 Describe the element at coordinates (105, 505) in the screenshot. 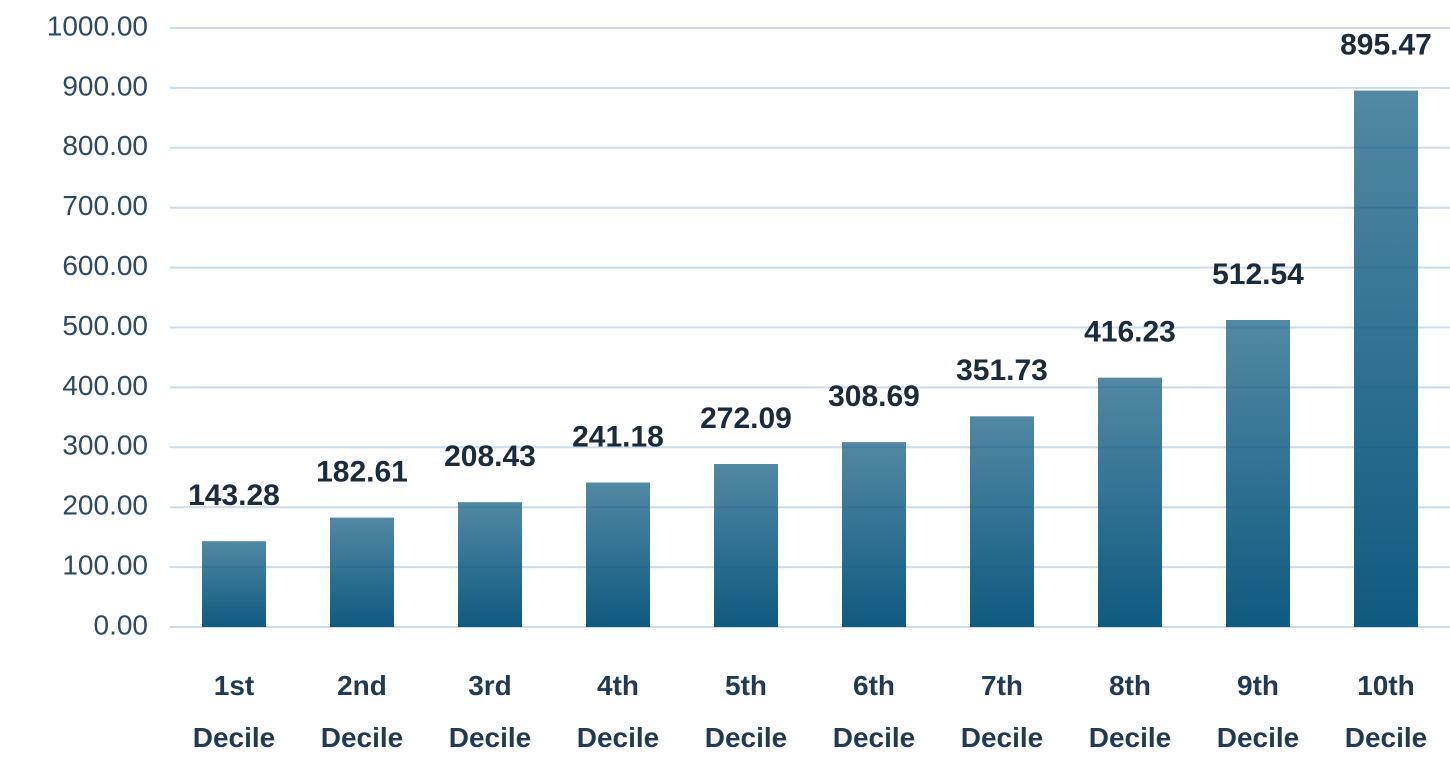

I see `y-tick-label: 200.00` at that location.